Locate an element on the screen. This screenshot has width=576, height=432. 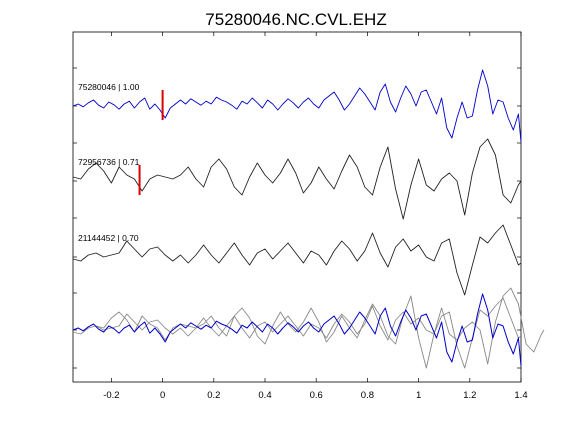
x-tick-label: 1.2 is located at coordinates (469, 395).